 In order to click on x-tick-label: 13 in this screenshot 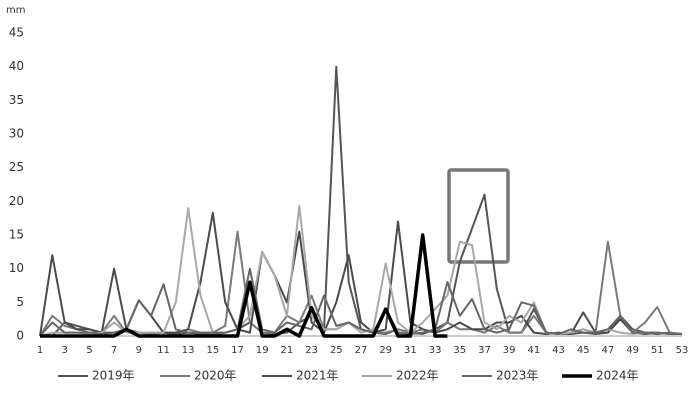, I will do `click(188, 350)`.